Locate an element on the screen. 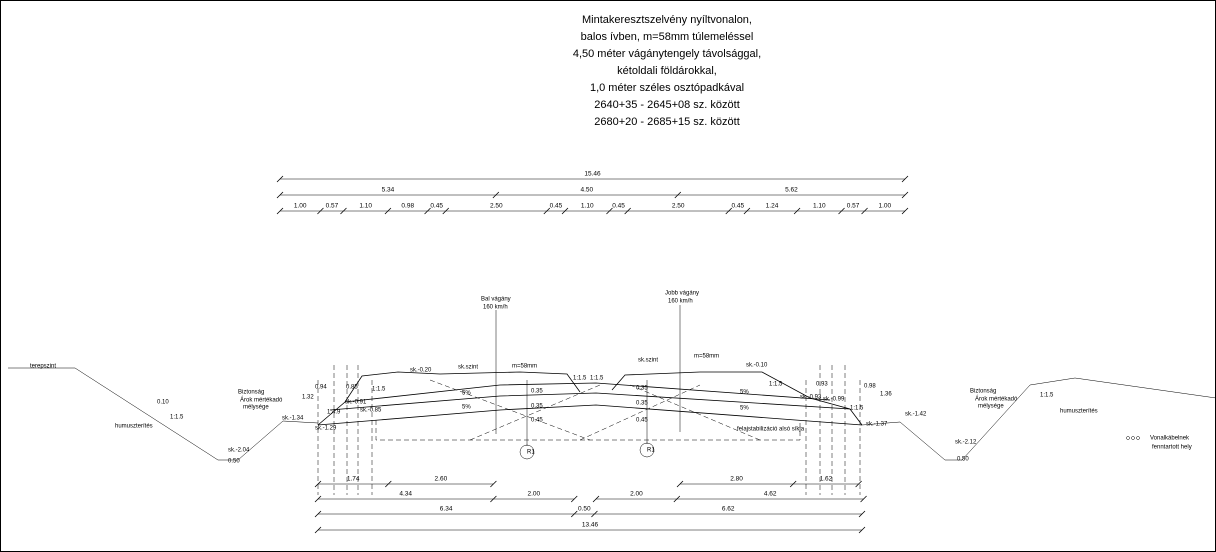 This screenshot has height=552, width=1216. annotation: sk.-0.20 is located at coordinates (421, 371).